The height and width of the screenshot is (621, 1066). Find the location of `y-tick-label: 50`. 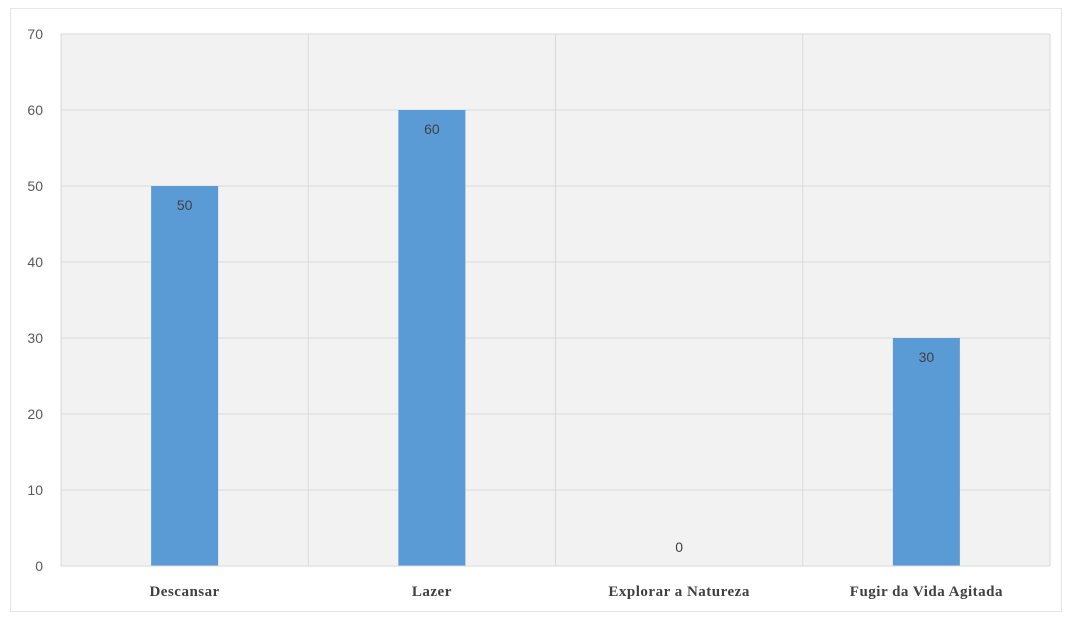

y-tick-label: 50 is located at coordinates (35, 186).